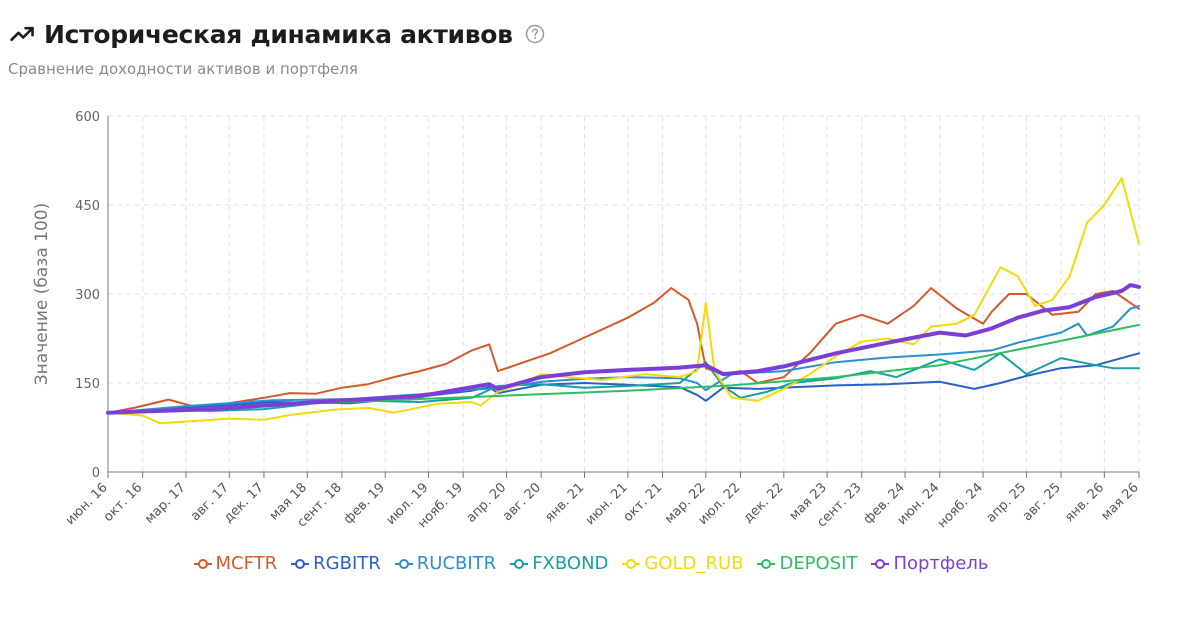 This screenshot has height=620, width=1182. What do you see at coordinates (1007, 503) in the screenshot?
I see `x-tick-label: апр. 25` at bounding box center [1007, 503].